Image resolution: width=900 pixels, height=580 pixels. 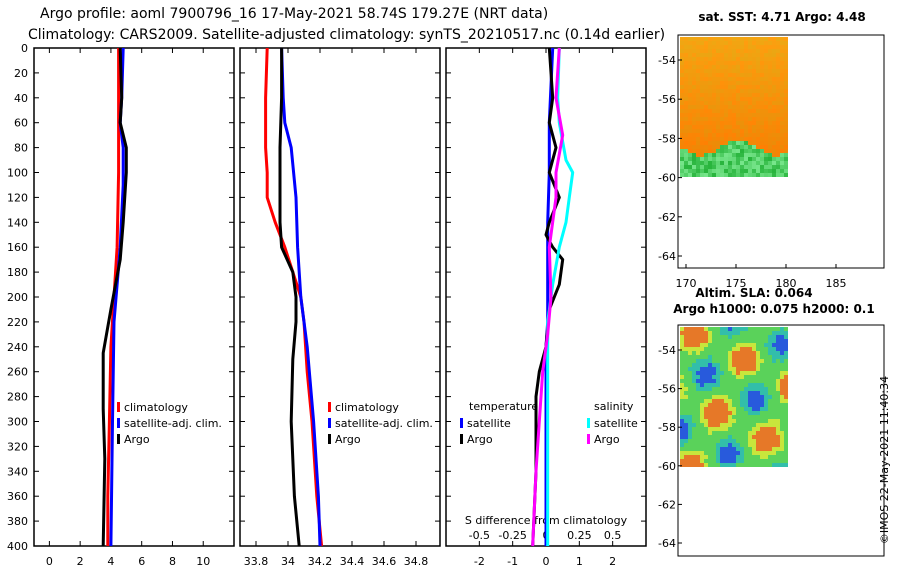 I want to click on legend-title-temperature: temperature, so click(x=503, y=406).